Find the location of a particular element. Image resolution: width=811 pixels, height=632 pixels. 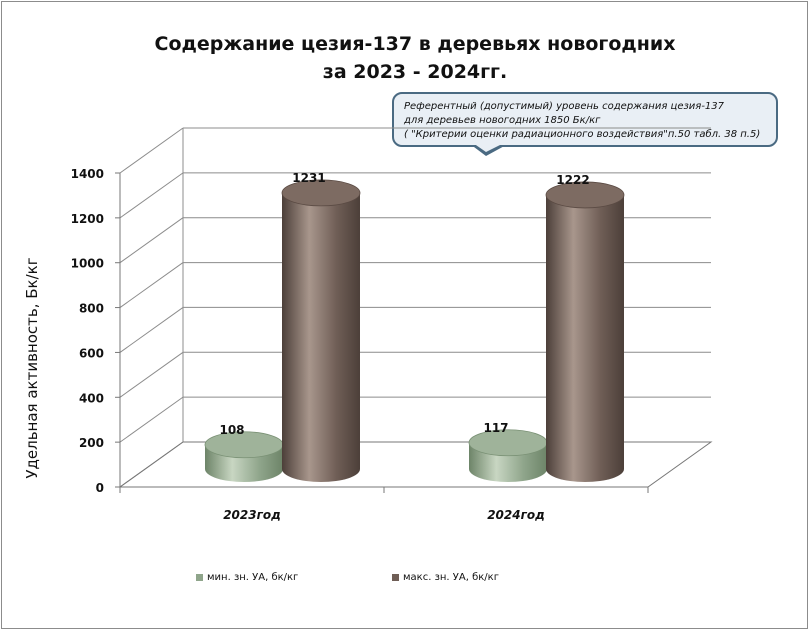

callout-pointer-fill is located at coordinates (488, 147).